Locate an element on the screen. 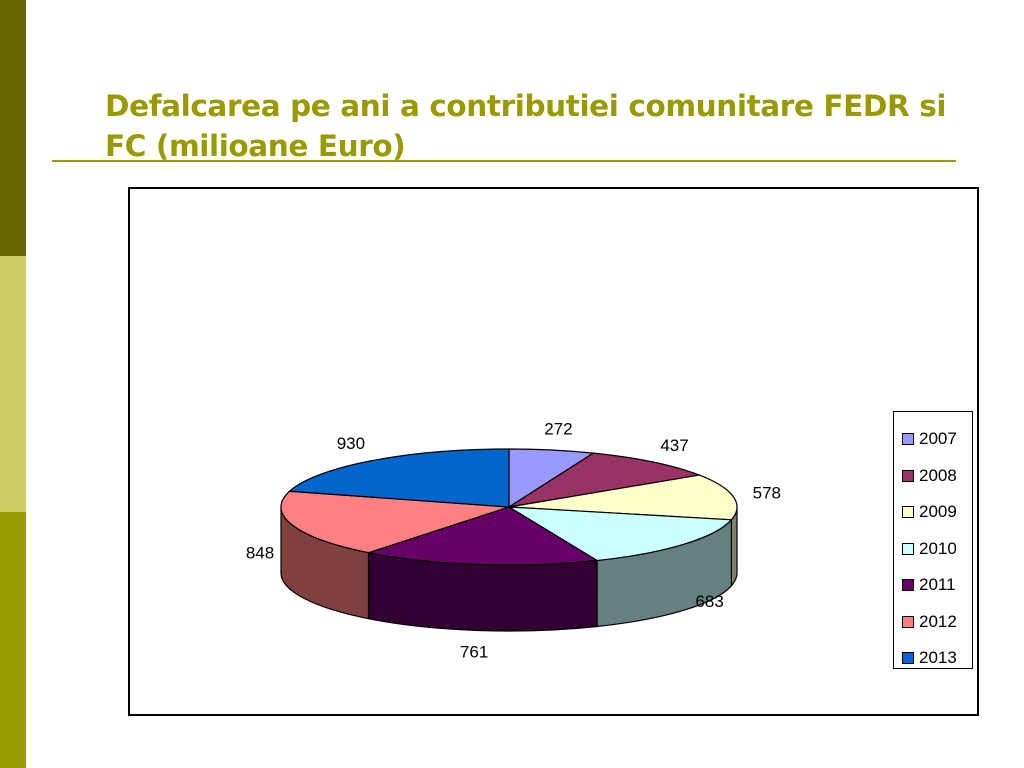 The width and height of the screenshot is (1024, 768). legend-label: 2009 is located at coordinates (938, 512).